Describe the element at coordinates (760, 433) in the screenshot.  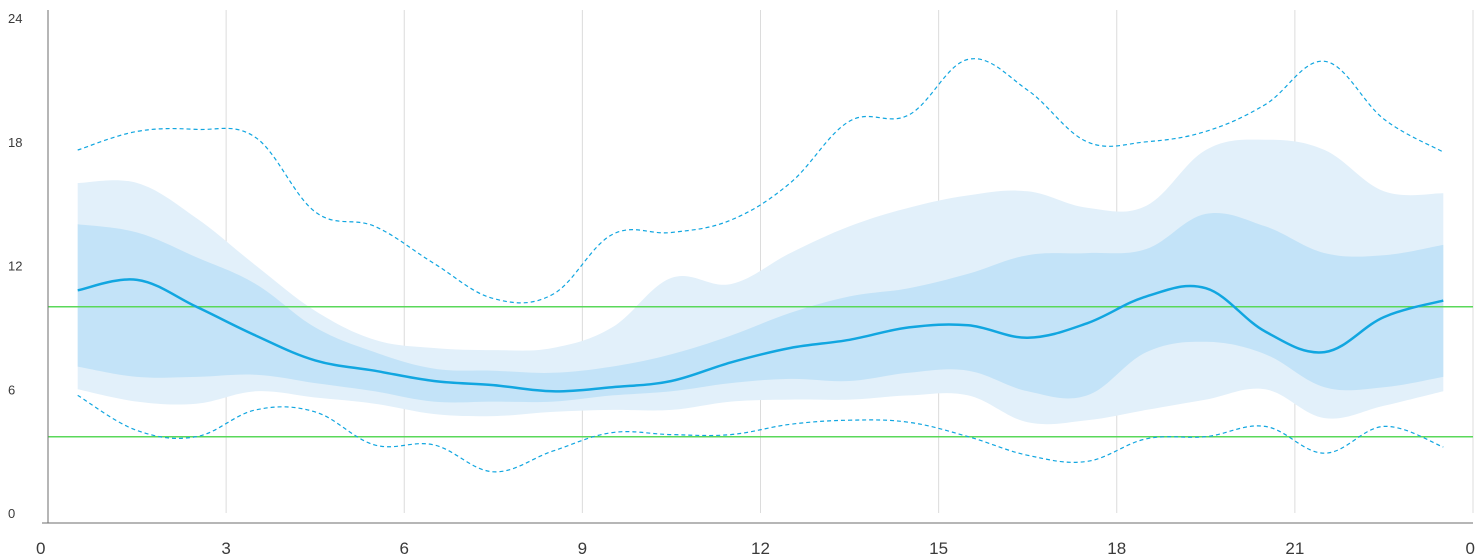
I see `min-line` at that location.